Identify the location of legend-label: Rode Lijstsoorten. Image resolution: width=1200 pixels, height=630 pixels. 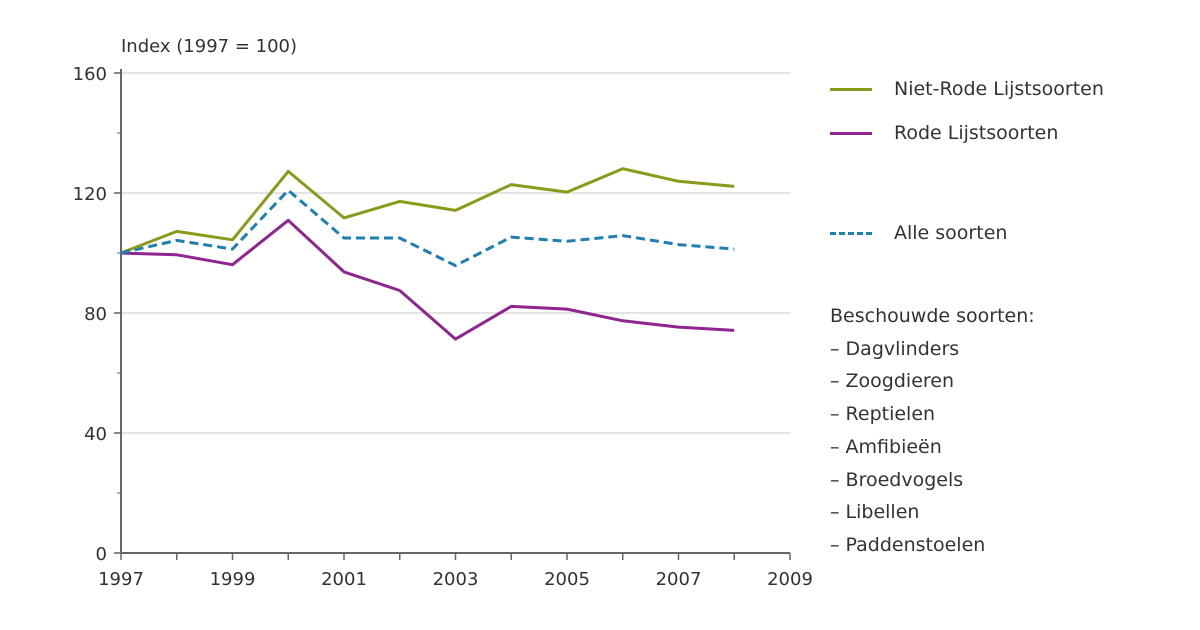
(976, 133).